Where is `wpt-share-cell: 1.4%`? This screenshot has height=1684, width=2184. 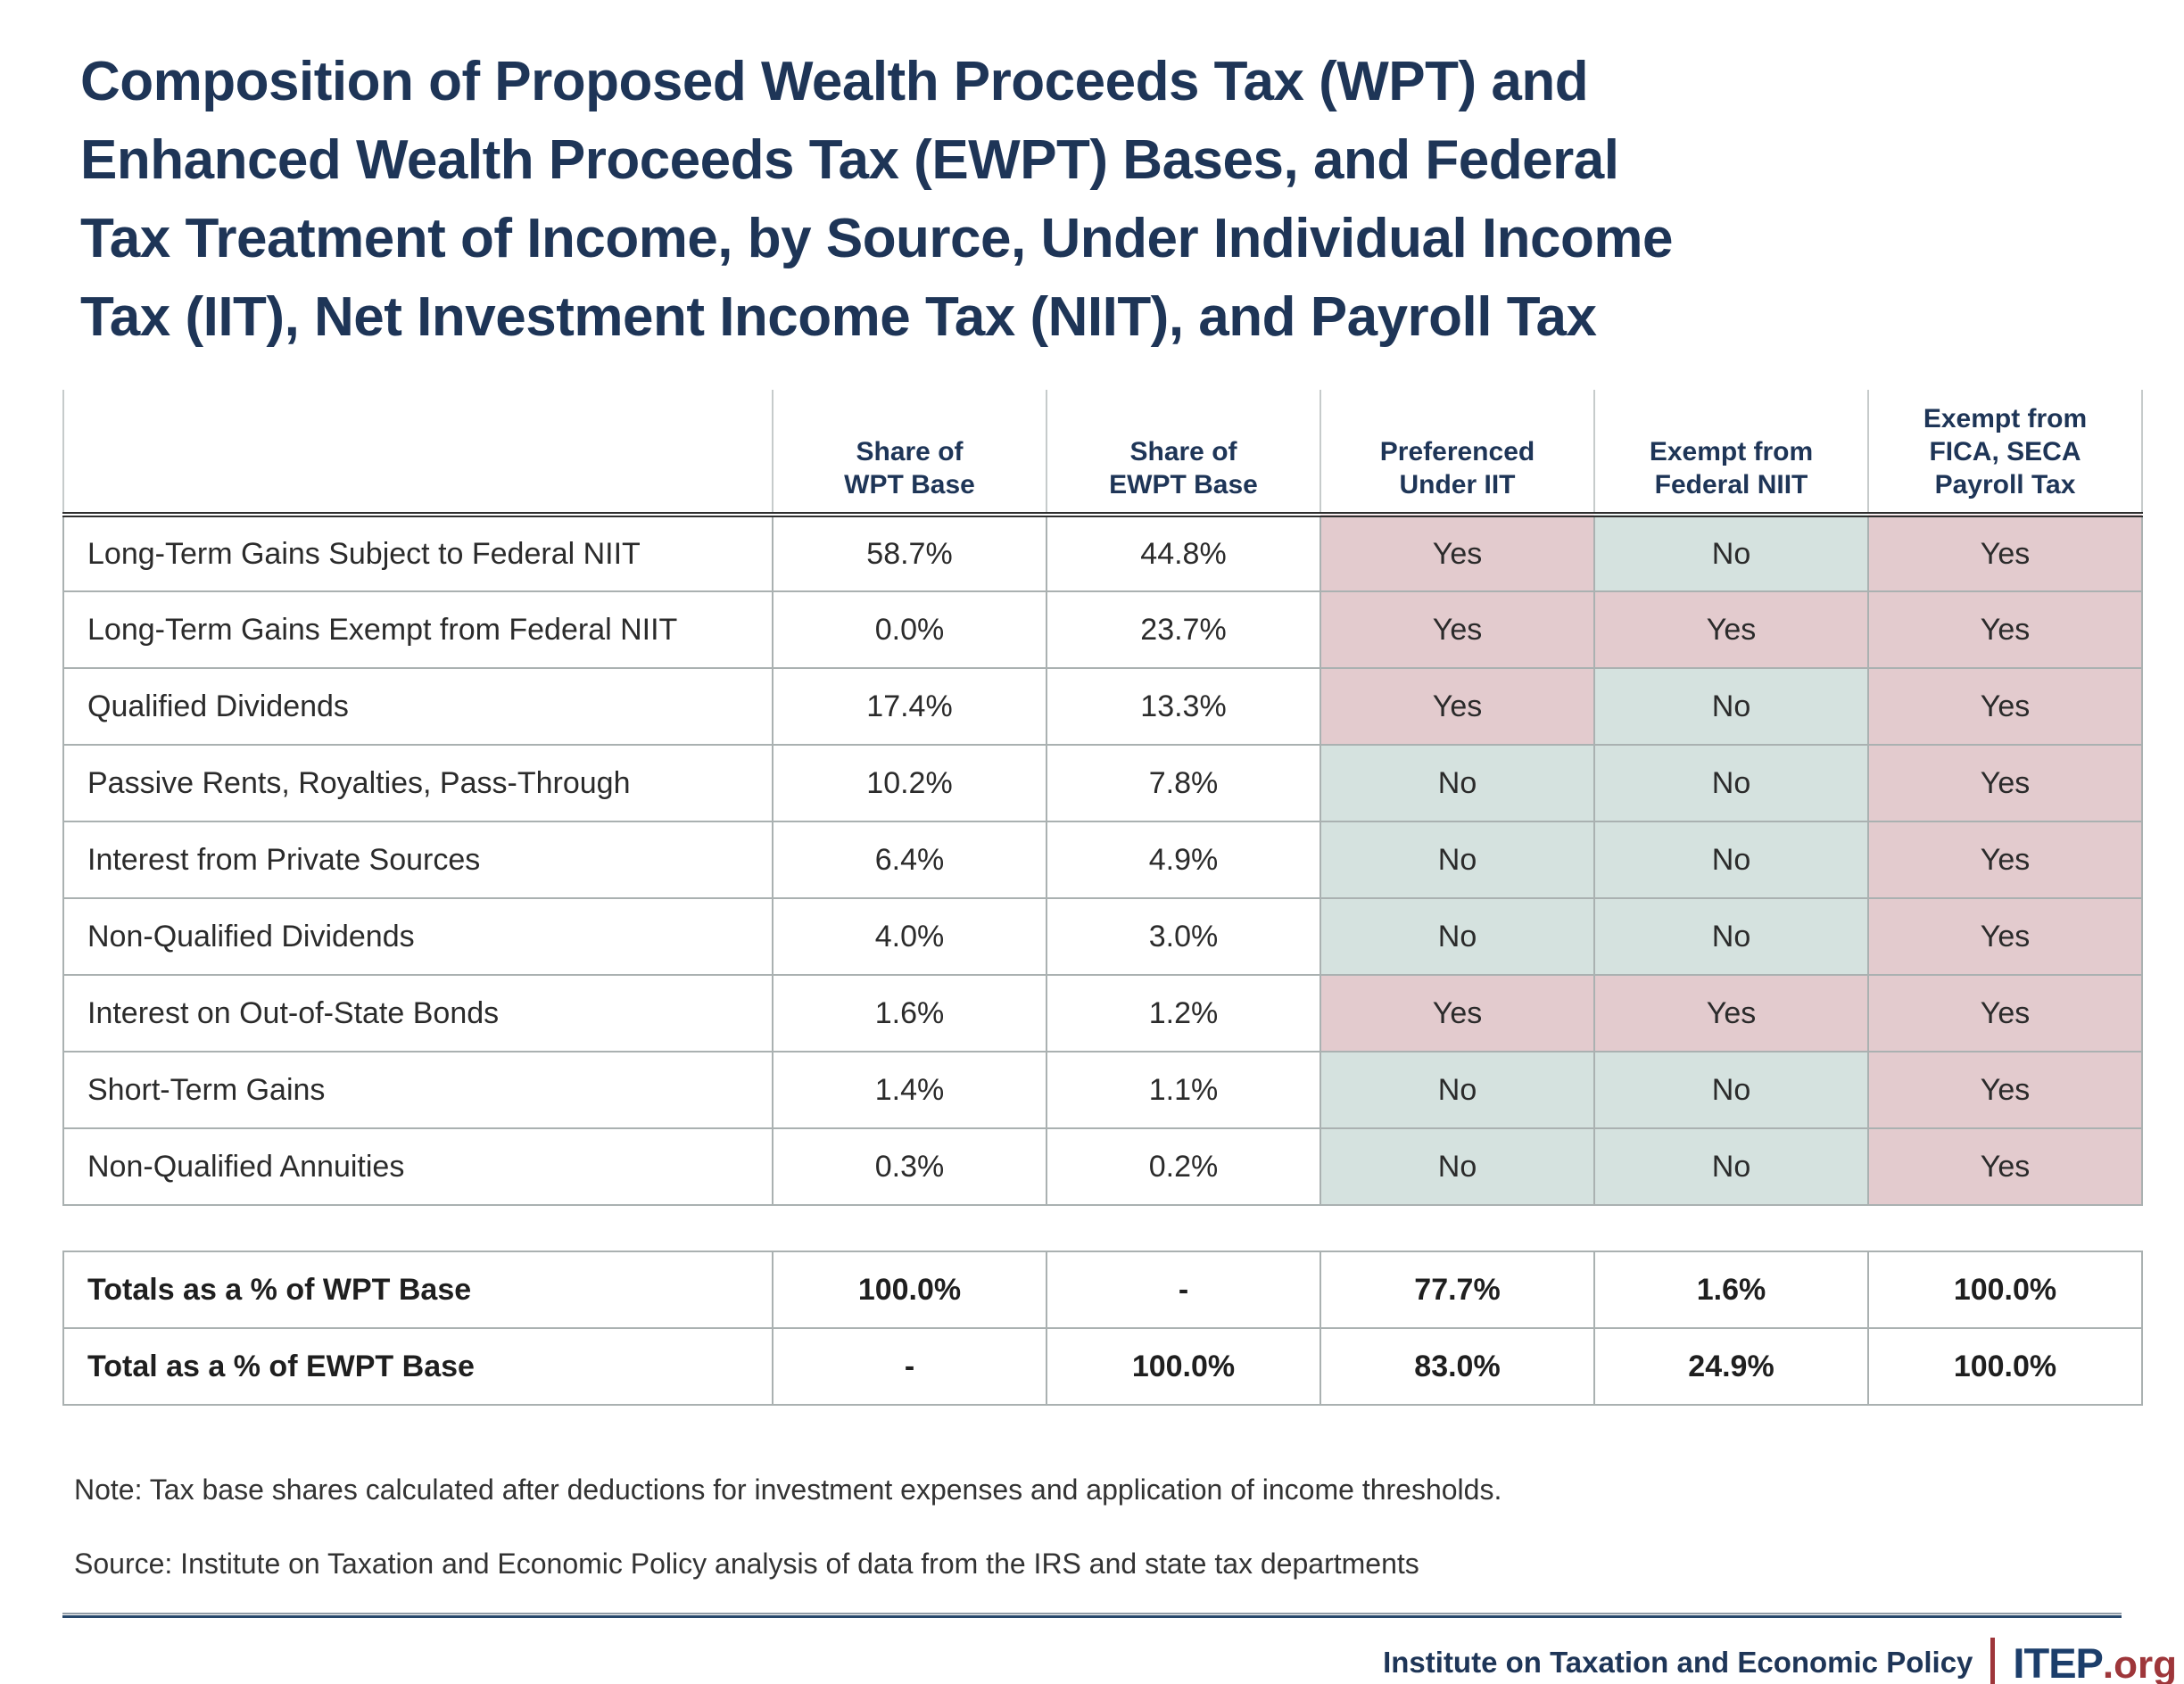 wpt-share-cell: 1.4% is located at coordinates (909, 1090).